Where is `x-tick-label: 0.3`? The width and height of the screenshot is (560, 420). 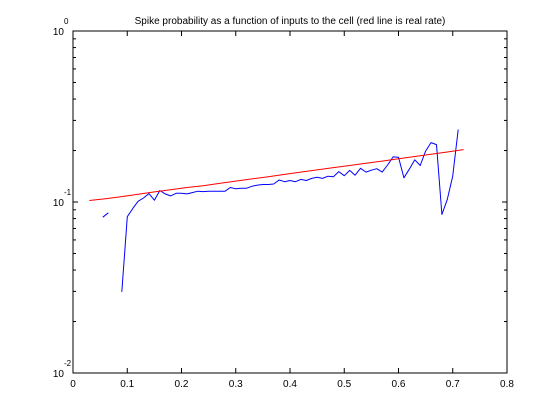
x-tick-label: 0.3 is located at coordinates (236, 384).